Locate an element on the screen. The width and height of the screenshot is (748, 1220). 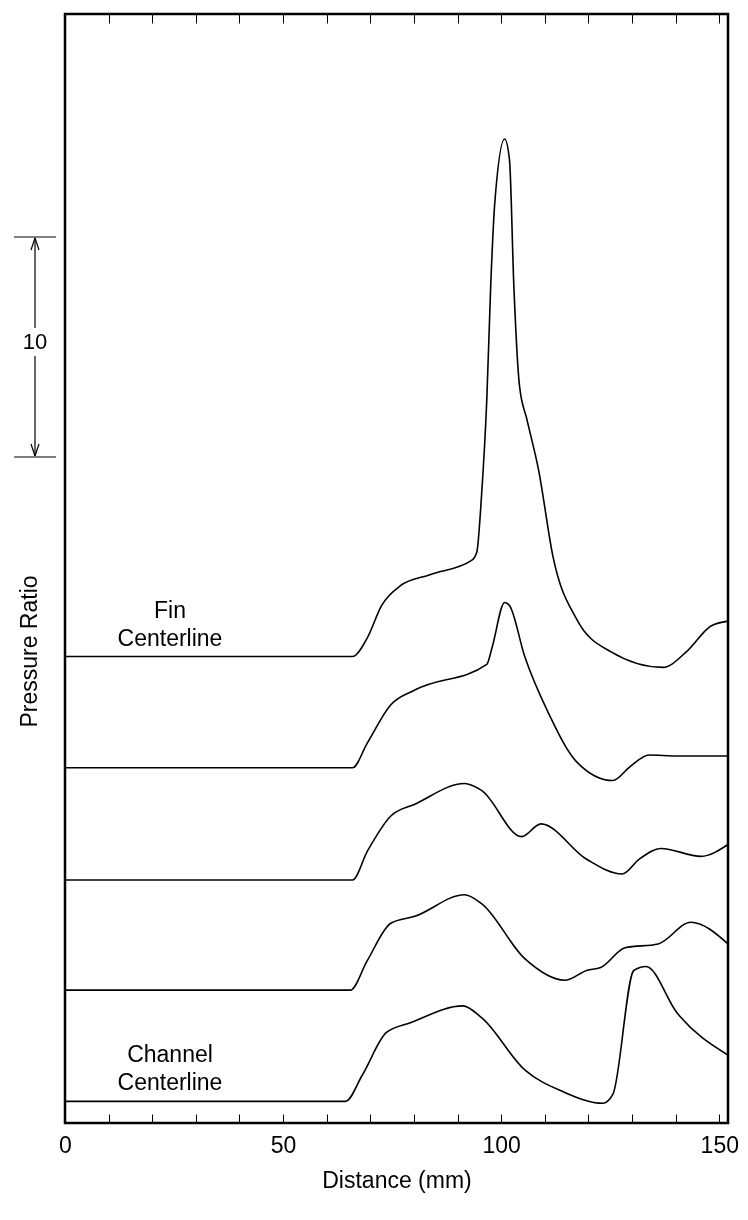
text: 10 is located at coordinates (35, 342).